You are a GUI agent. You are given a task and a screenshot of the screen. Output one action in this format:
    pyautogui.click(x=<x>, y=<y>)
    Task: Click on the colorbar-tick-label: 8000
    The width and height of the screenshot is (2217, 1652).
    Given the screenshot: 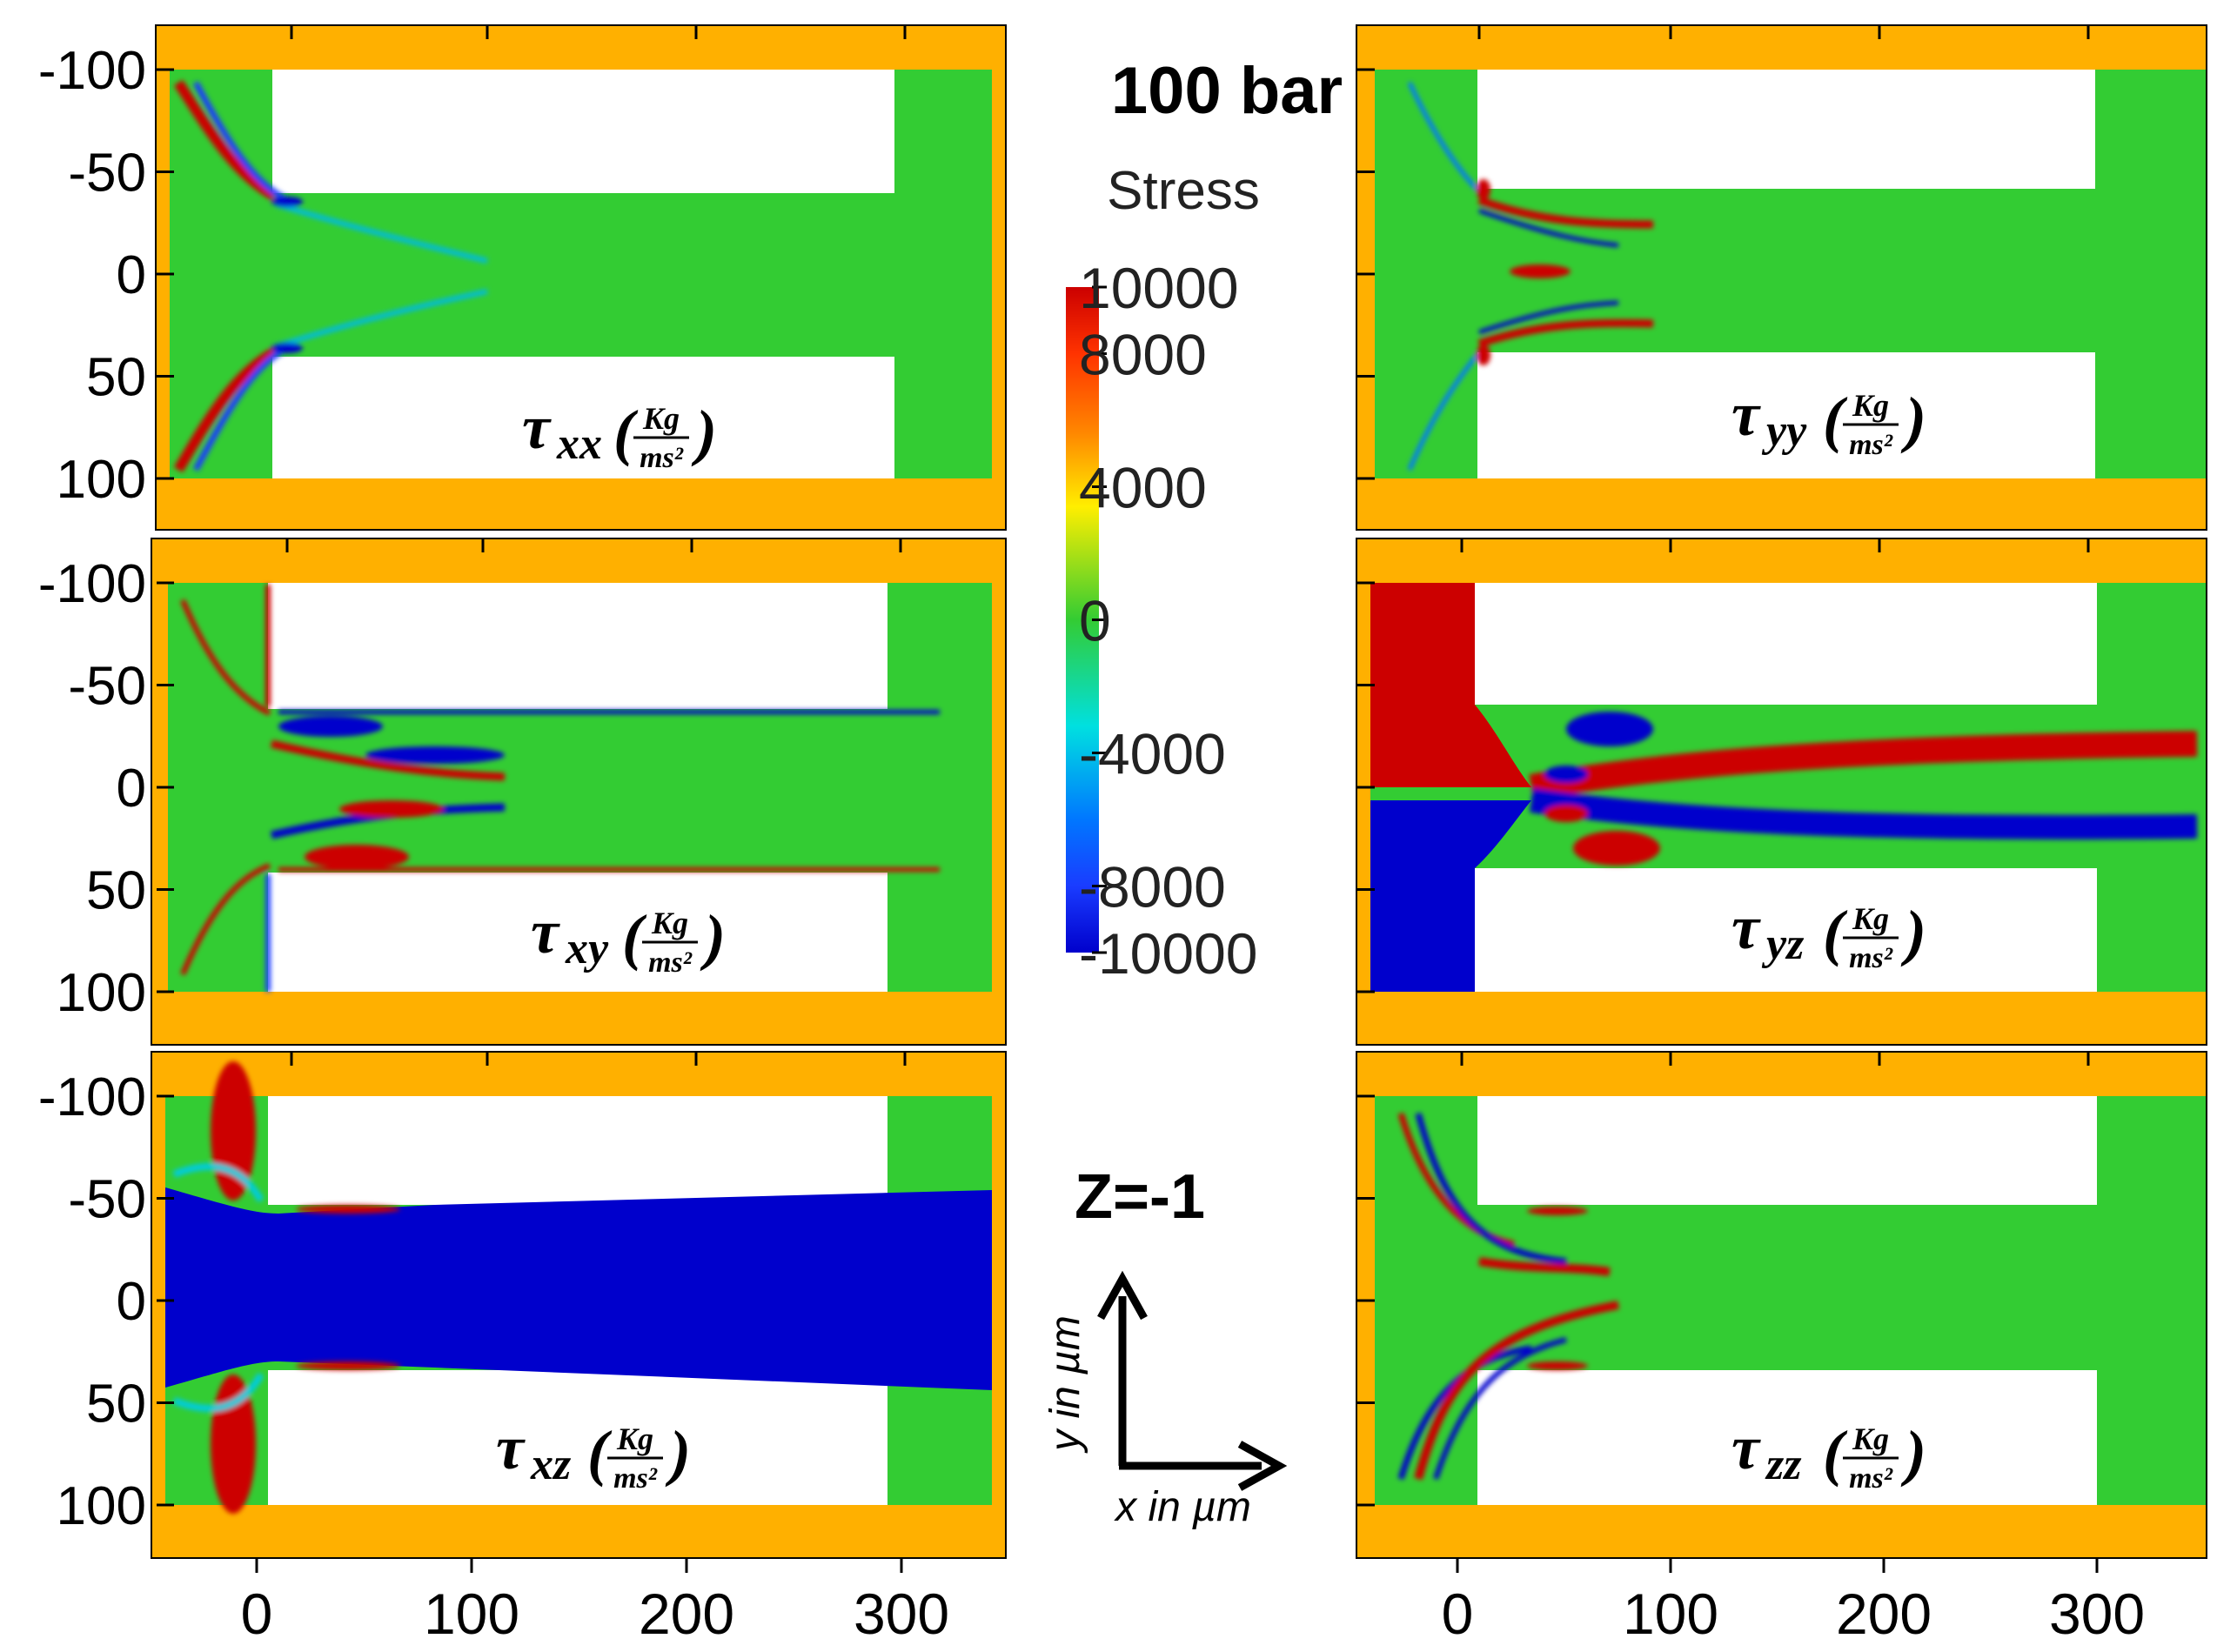 What is the action you would take?
    pyautogui.click(x=1143, y=355)
    